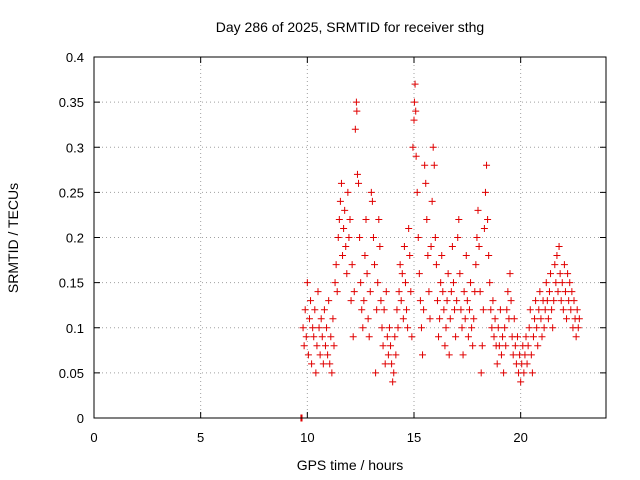  Describe the element at coordinates (75, 57) in the screenshot. I see `y-tick-label: 0.4` at that location.